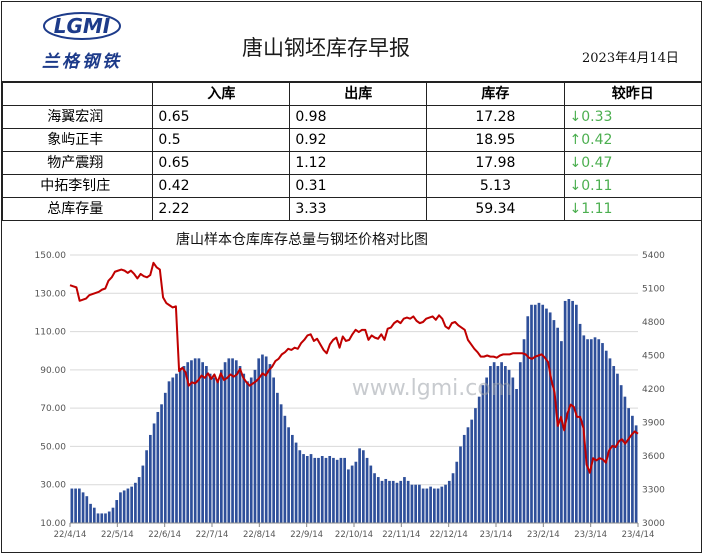 This screenshot has width=704, height=555. I want to click on right-axis-tick: 3300, so click(653, 491).